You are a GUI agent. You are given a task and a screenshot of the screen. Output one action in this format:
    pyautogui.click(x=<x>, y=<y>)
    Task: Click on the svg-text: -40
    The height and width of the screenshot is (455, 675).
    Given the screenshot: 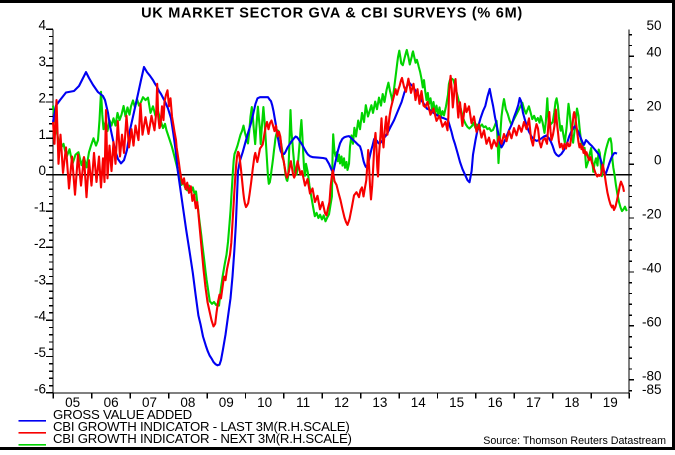 What is the action you would take?
    pyautogui.click(x=652, y=268)
    